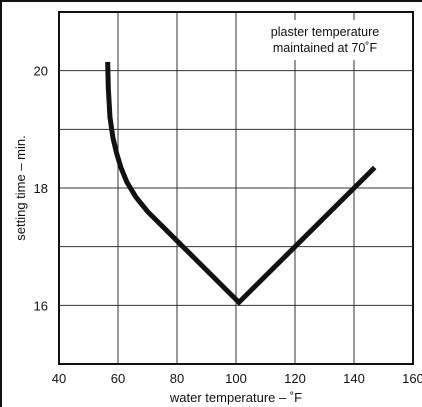 This screenshot has width=422, height=407. I want to click on y-tick-label: 18, so click(41, 188).